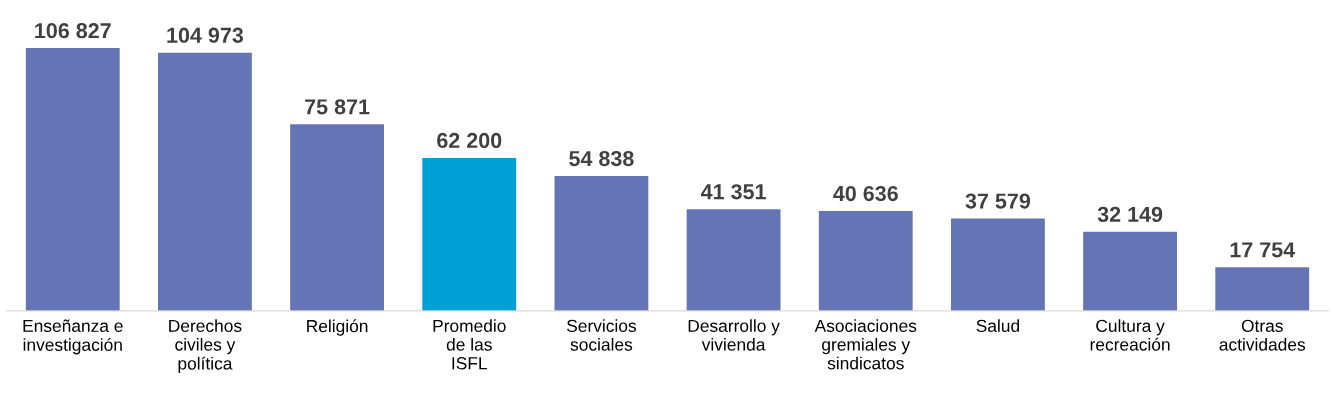 This screenshot has width=1335, height=414. I want to click on x-tick-label: Derechos civiles y política, so click(205, 346).